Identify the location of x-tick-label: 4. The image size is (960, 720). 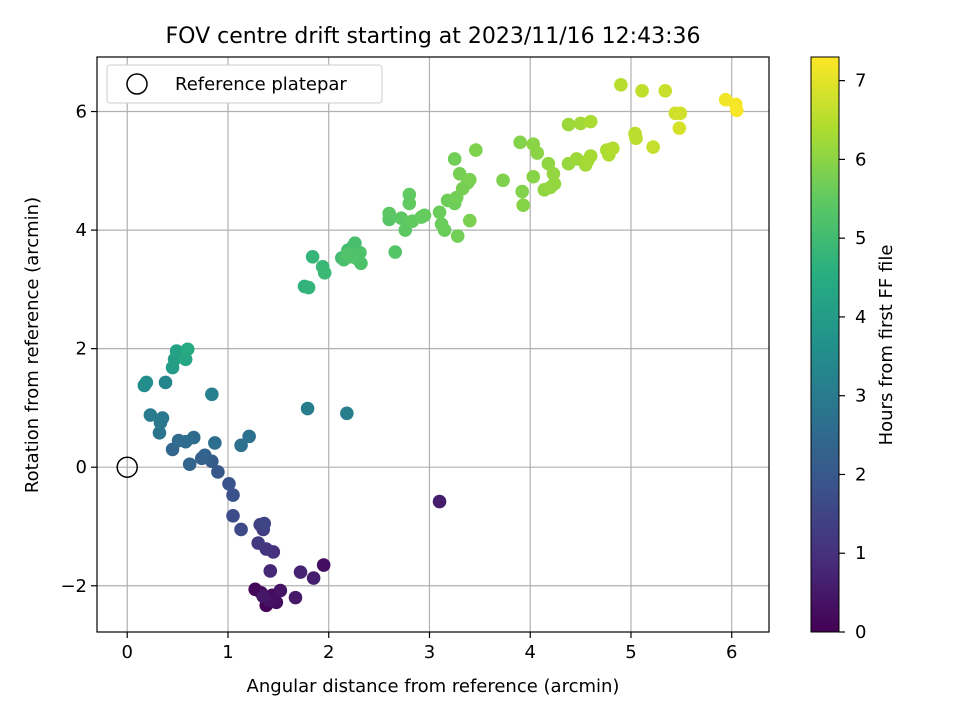
(529, 652).